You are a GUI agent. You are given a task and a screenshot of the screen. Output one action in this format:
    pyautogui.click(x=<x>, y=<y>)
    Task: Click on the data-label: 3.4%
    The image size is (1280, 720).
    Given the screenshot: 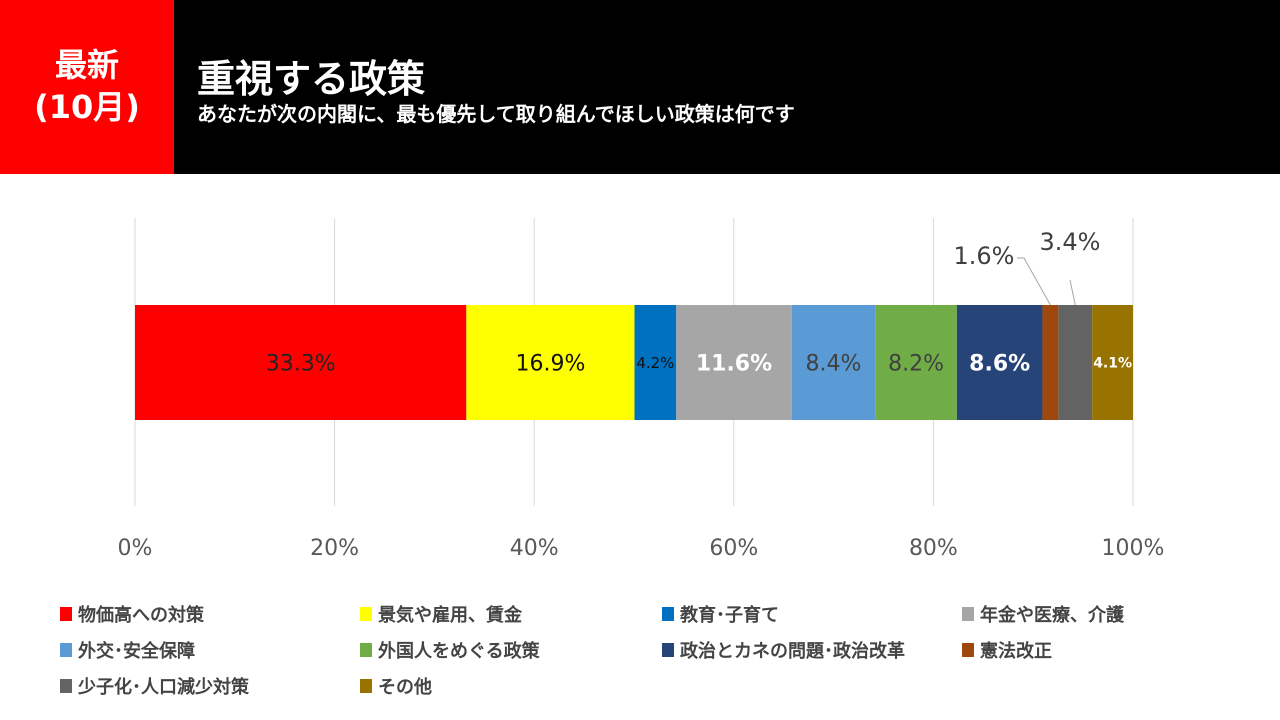 What is the action you would take?
    pyautogui.click(x=1070, y=242)
    